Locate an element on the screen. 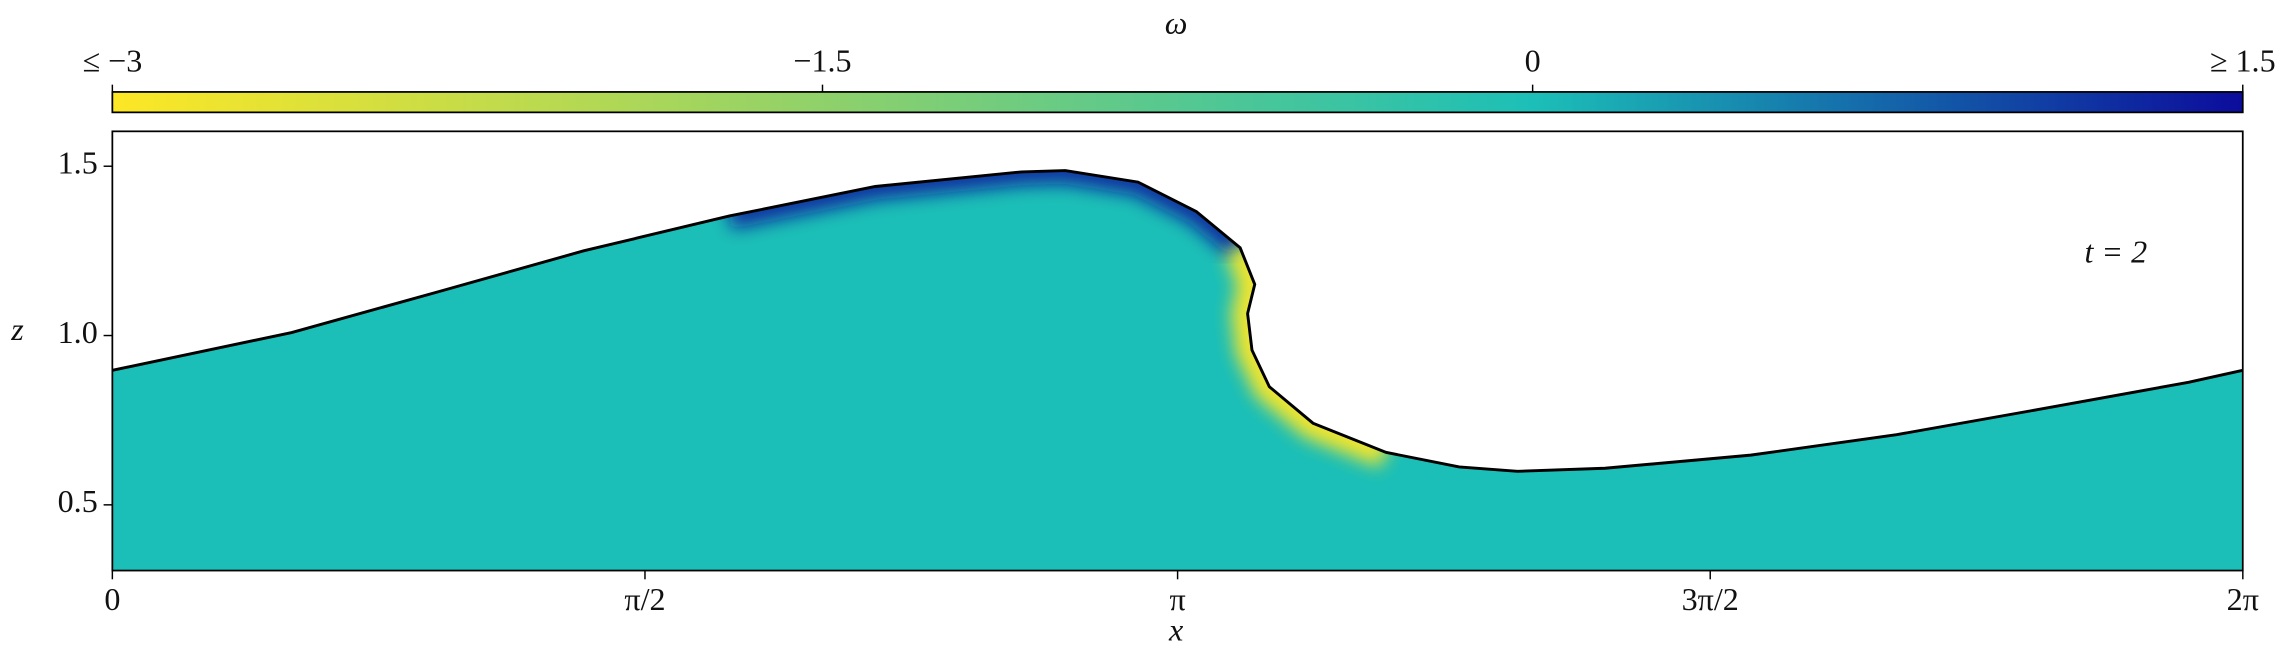 This screenshot has height=653, width=2288. x-axis-label: x is located at coordinates (1176, 630).